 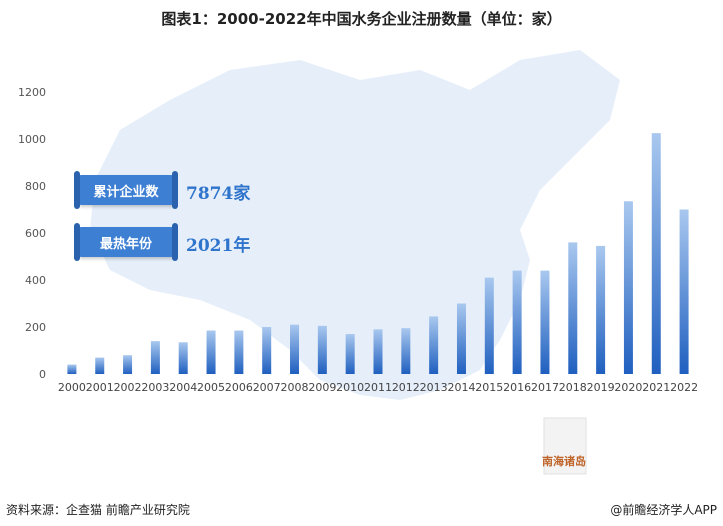 What do you see at coordinates (295, 349) in the screenshot?
I see `bar-2008` at bounding box center [295, 349].